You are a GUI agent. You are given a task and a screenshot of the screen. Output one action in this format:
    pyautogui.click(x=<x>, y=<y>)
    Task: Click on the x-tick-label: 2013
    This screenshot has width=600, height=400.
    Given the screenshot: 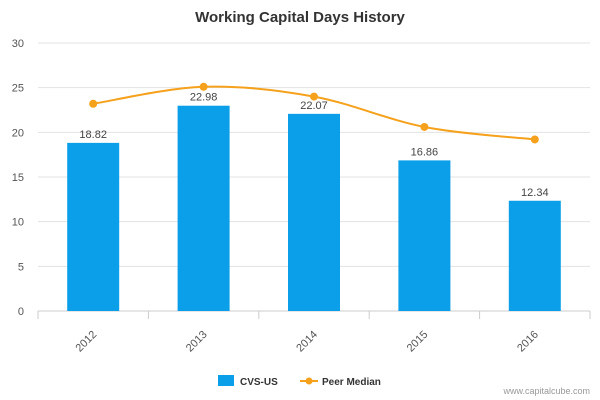 What is the action you would take?
    pyautogui.click(x=197, y=342)
    